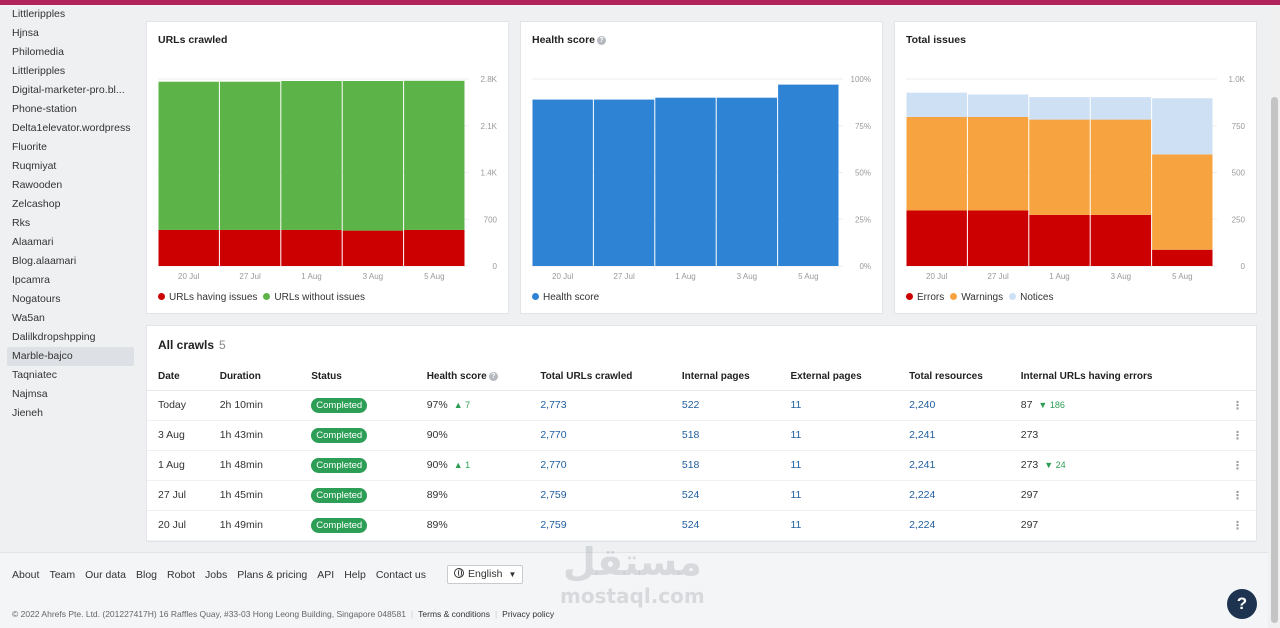  What do you see at coordinates (34, 375) in the screenshot?
I see `sidebar-project-item: Taqniatec` at bounding box center [34, 375].